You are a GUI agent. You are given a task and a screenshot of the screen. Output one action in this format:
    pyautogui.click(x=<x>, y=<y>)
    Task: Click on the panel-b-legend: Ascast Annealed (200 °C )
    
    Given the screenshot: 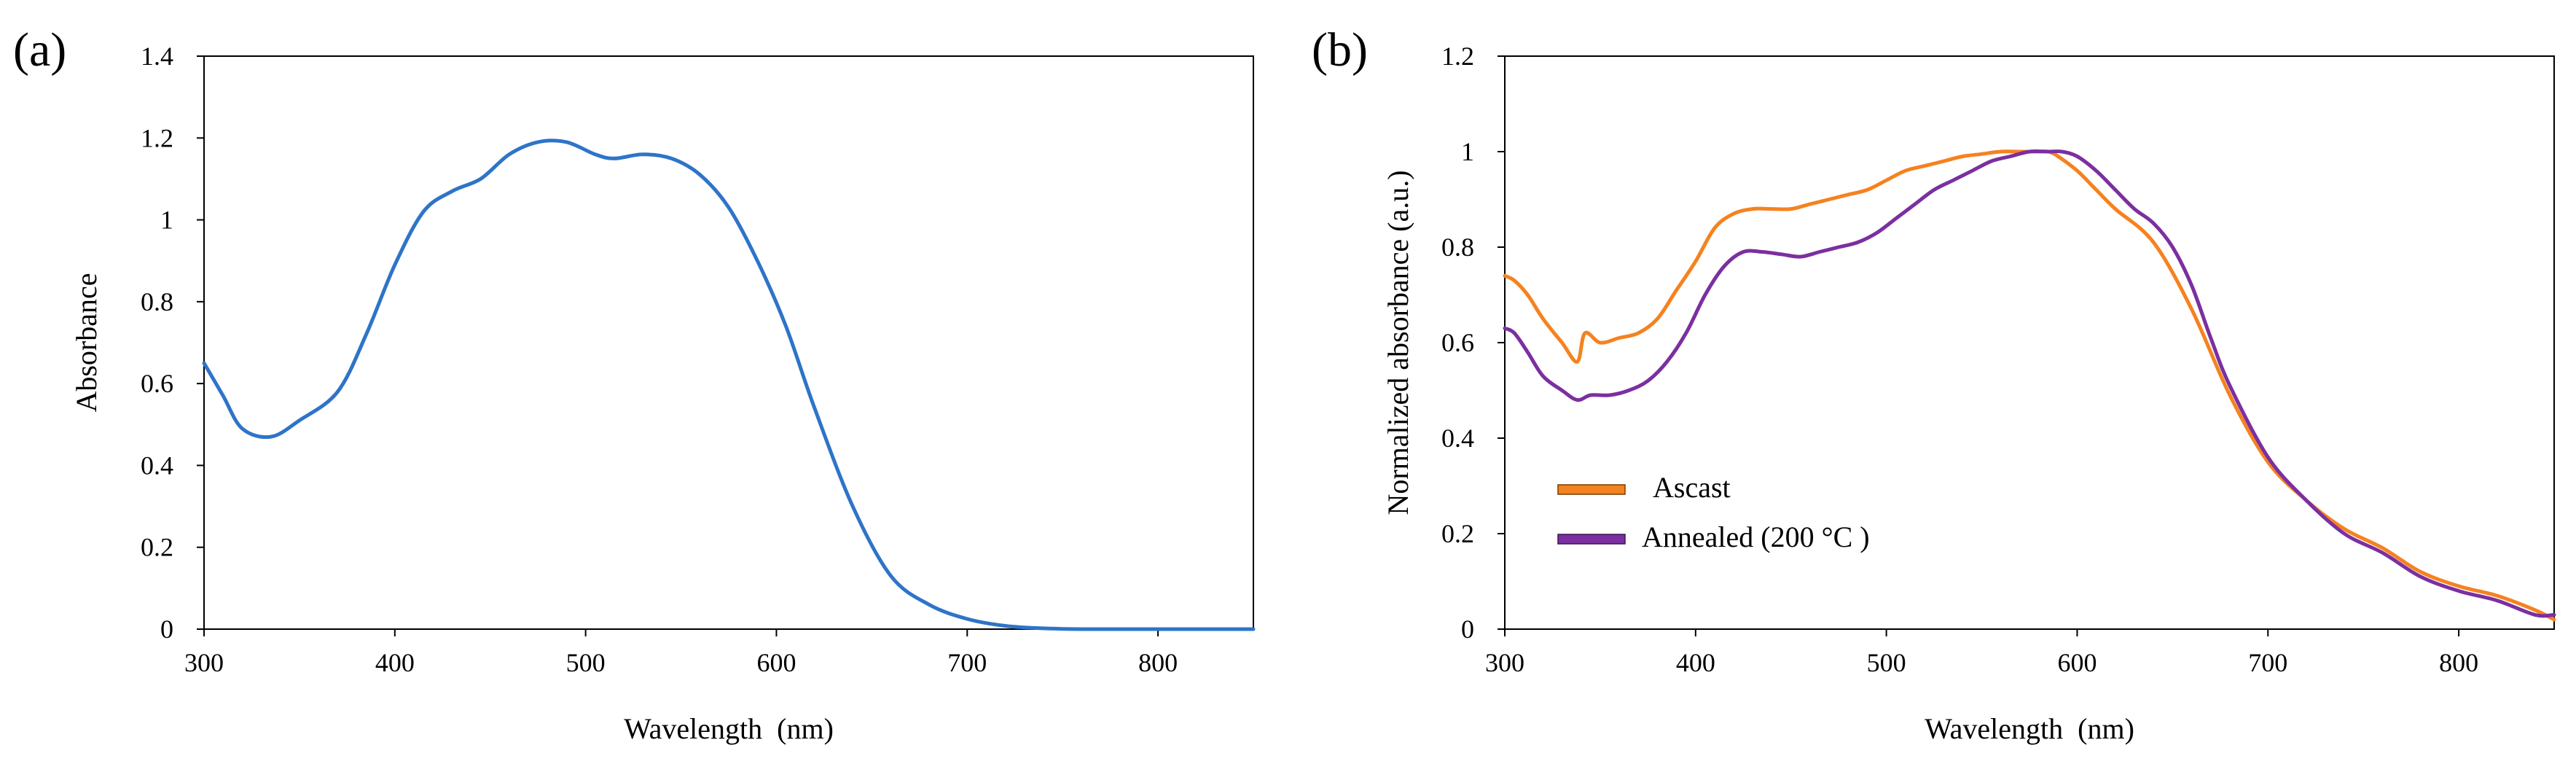 What is the action you would take?
    pyautogui.click(x=1713, y=512)
    